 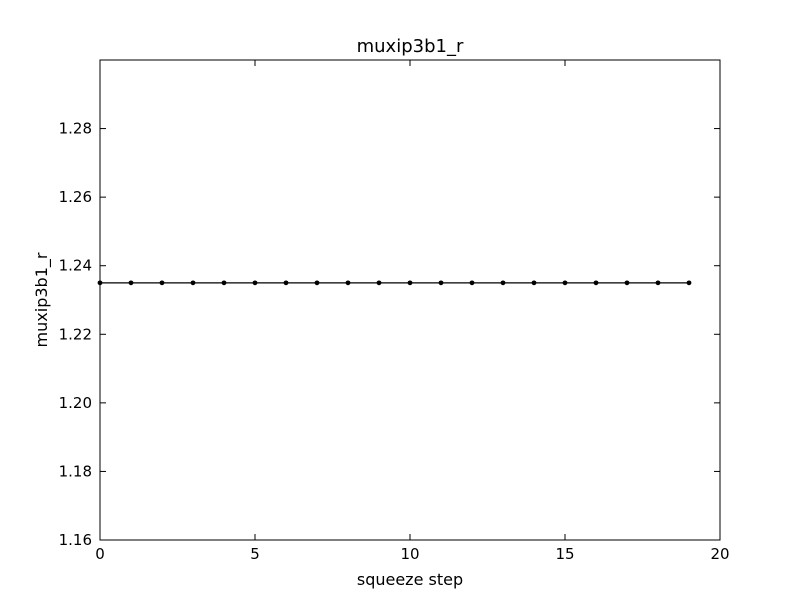 I want to click on chart-title: muxip3b1_r, so click(x=410, y=46).